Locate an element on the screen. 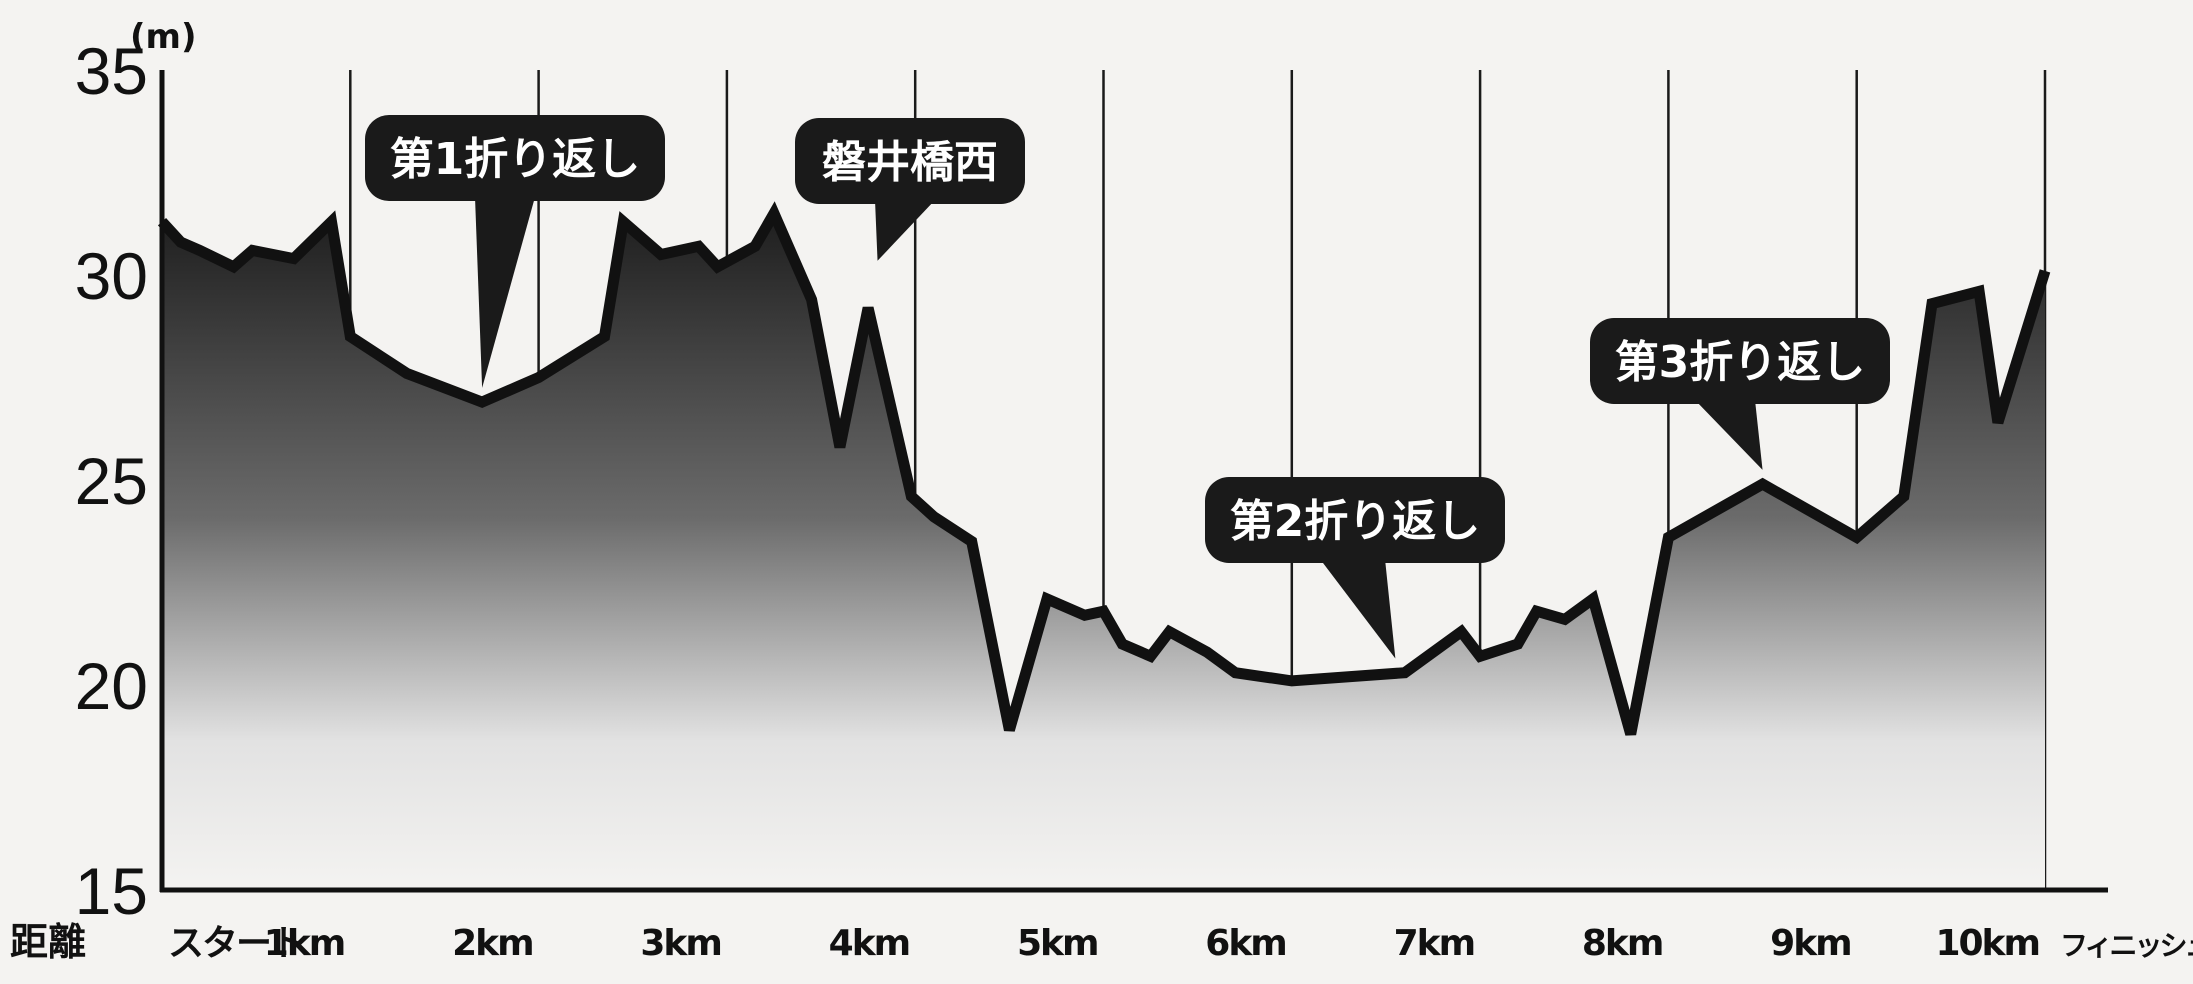 Image resolution: width=2193 pixels, height=984 pixels. y-unit-label: (m) is located at coordinates (163, 37).